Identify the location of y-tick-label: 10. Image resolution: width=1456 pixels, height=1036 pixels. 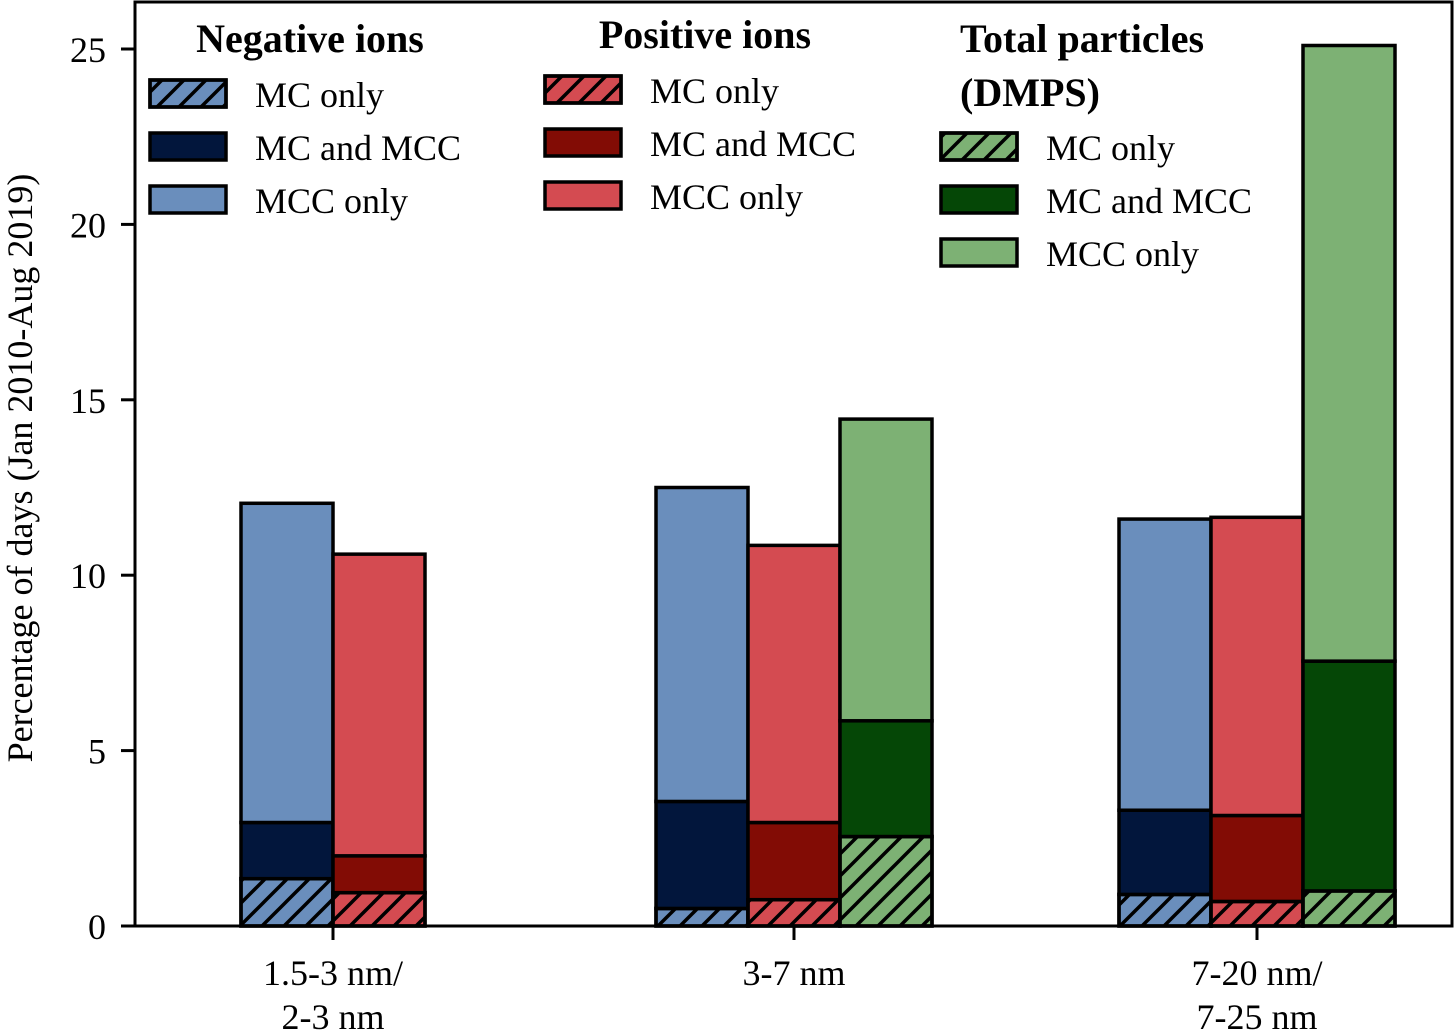
(88, 576).